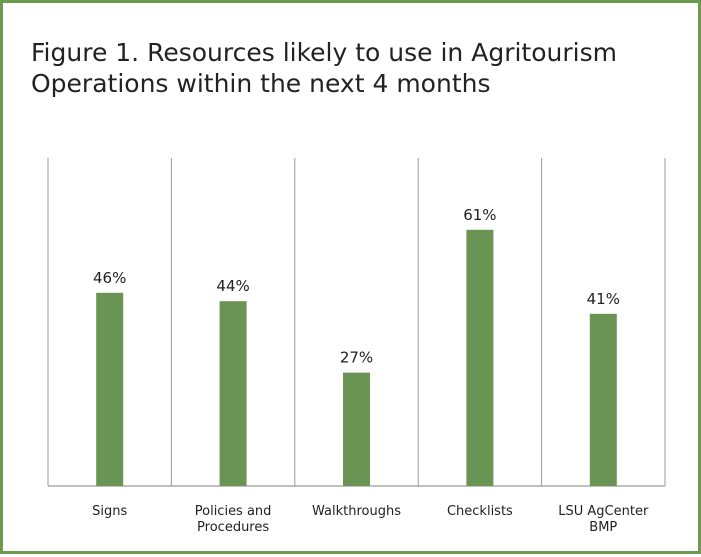  What do you see at coordinates (479, 215) in the screenshot?
I see `data-label: 61%` at bounding box center [479, 215].